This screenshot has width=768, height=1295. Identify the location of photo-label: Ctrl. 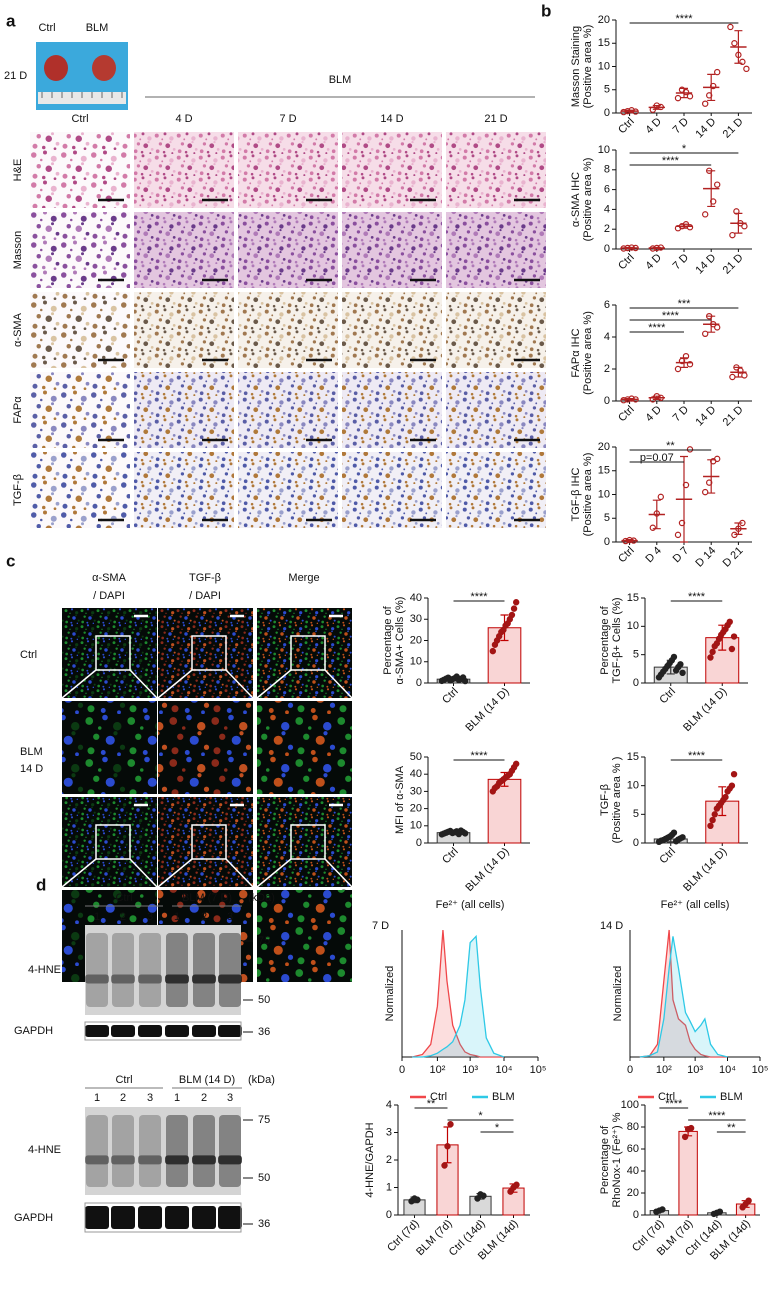
(46, 28).